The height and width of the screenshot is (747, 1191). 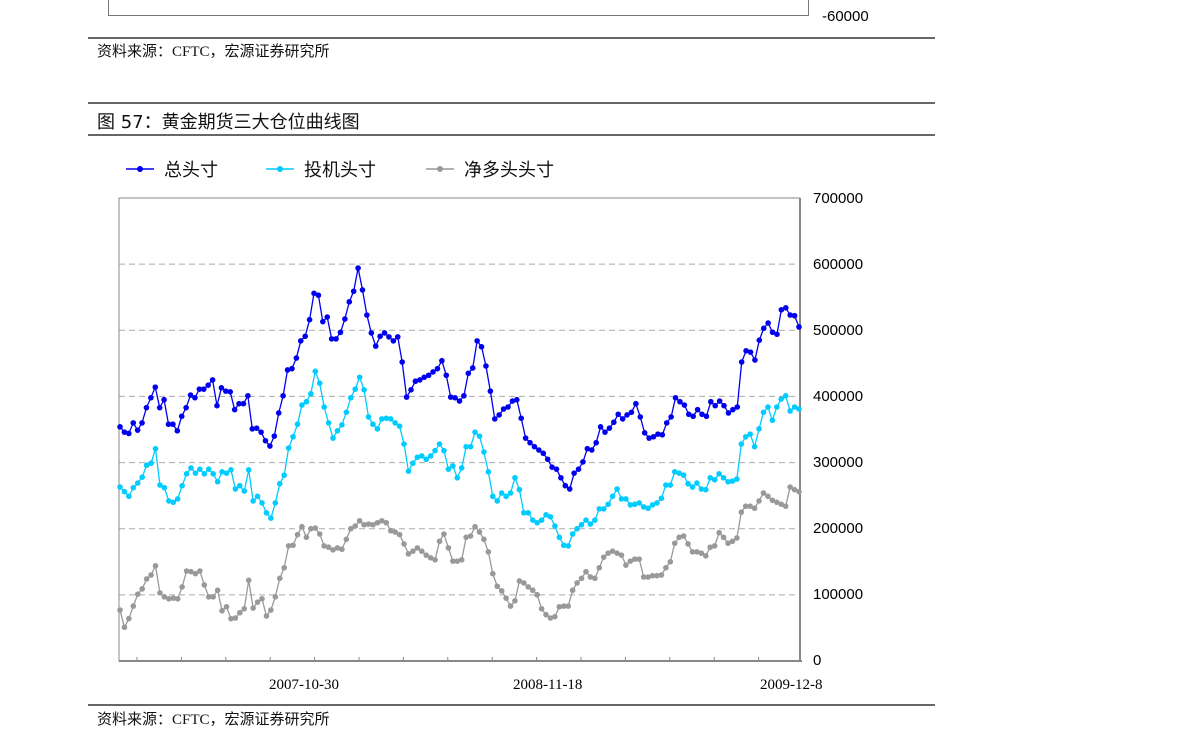 I want to click on y-tick-label: 300000, so click(x=838, y=462).